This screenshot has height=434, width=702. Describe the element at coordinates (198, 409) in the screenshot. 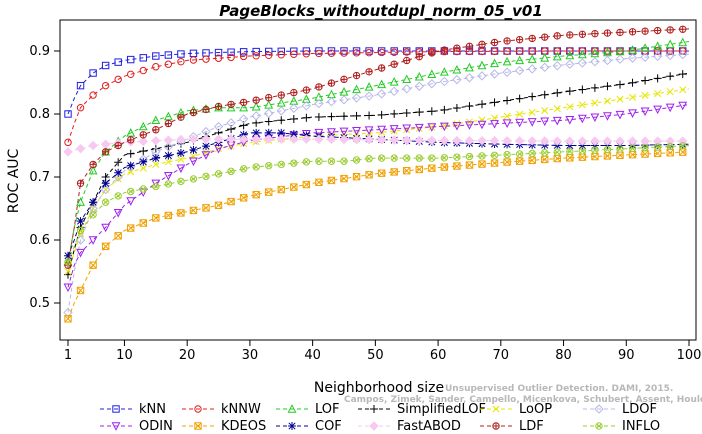

I see `legend-marker-knnw` at that location.